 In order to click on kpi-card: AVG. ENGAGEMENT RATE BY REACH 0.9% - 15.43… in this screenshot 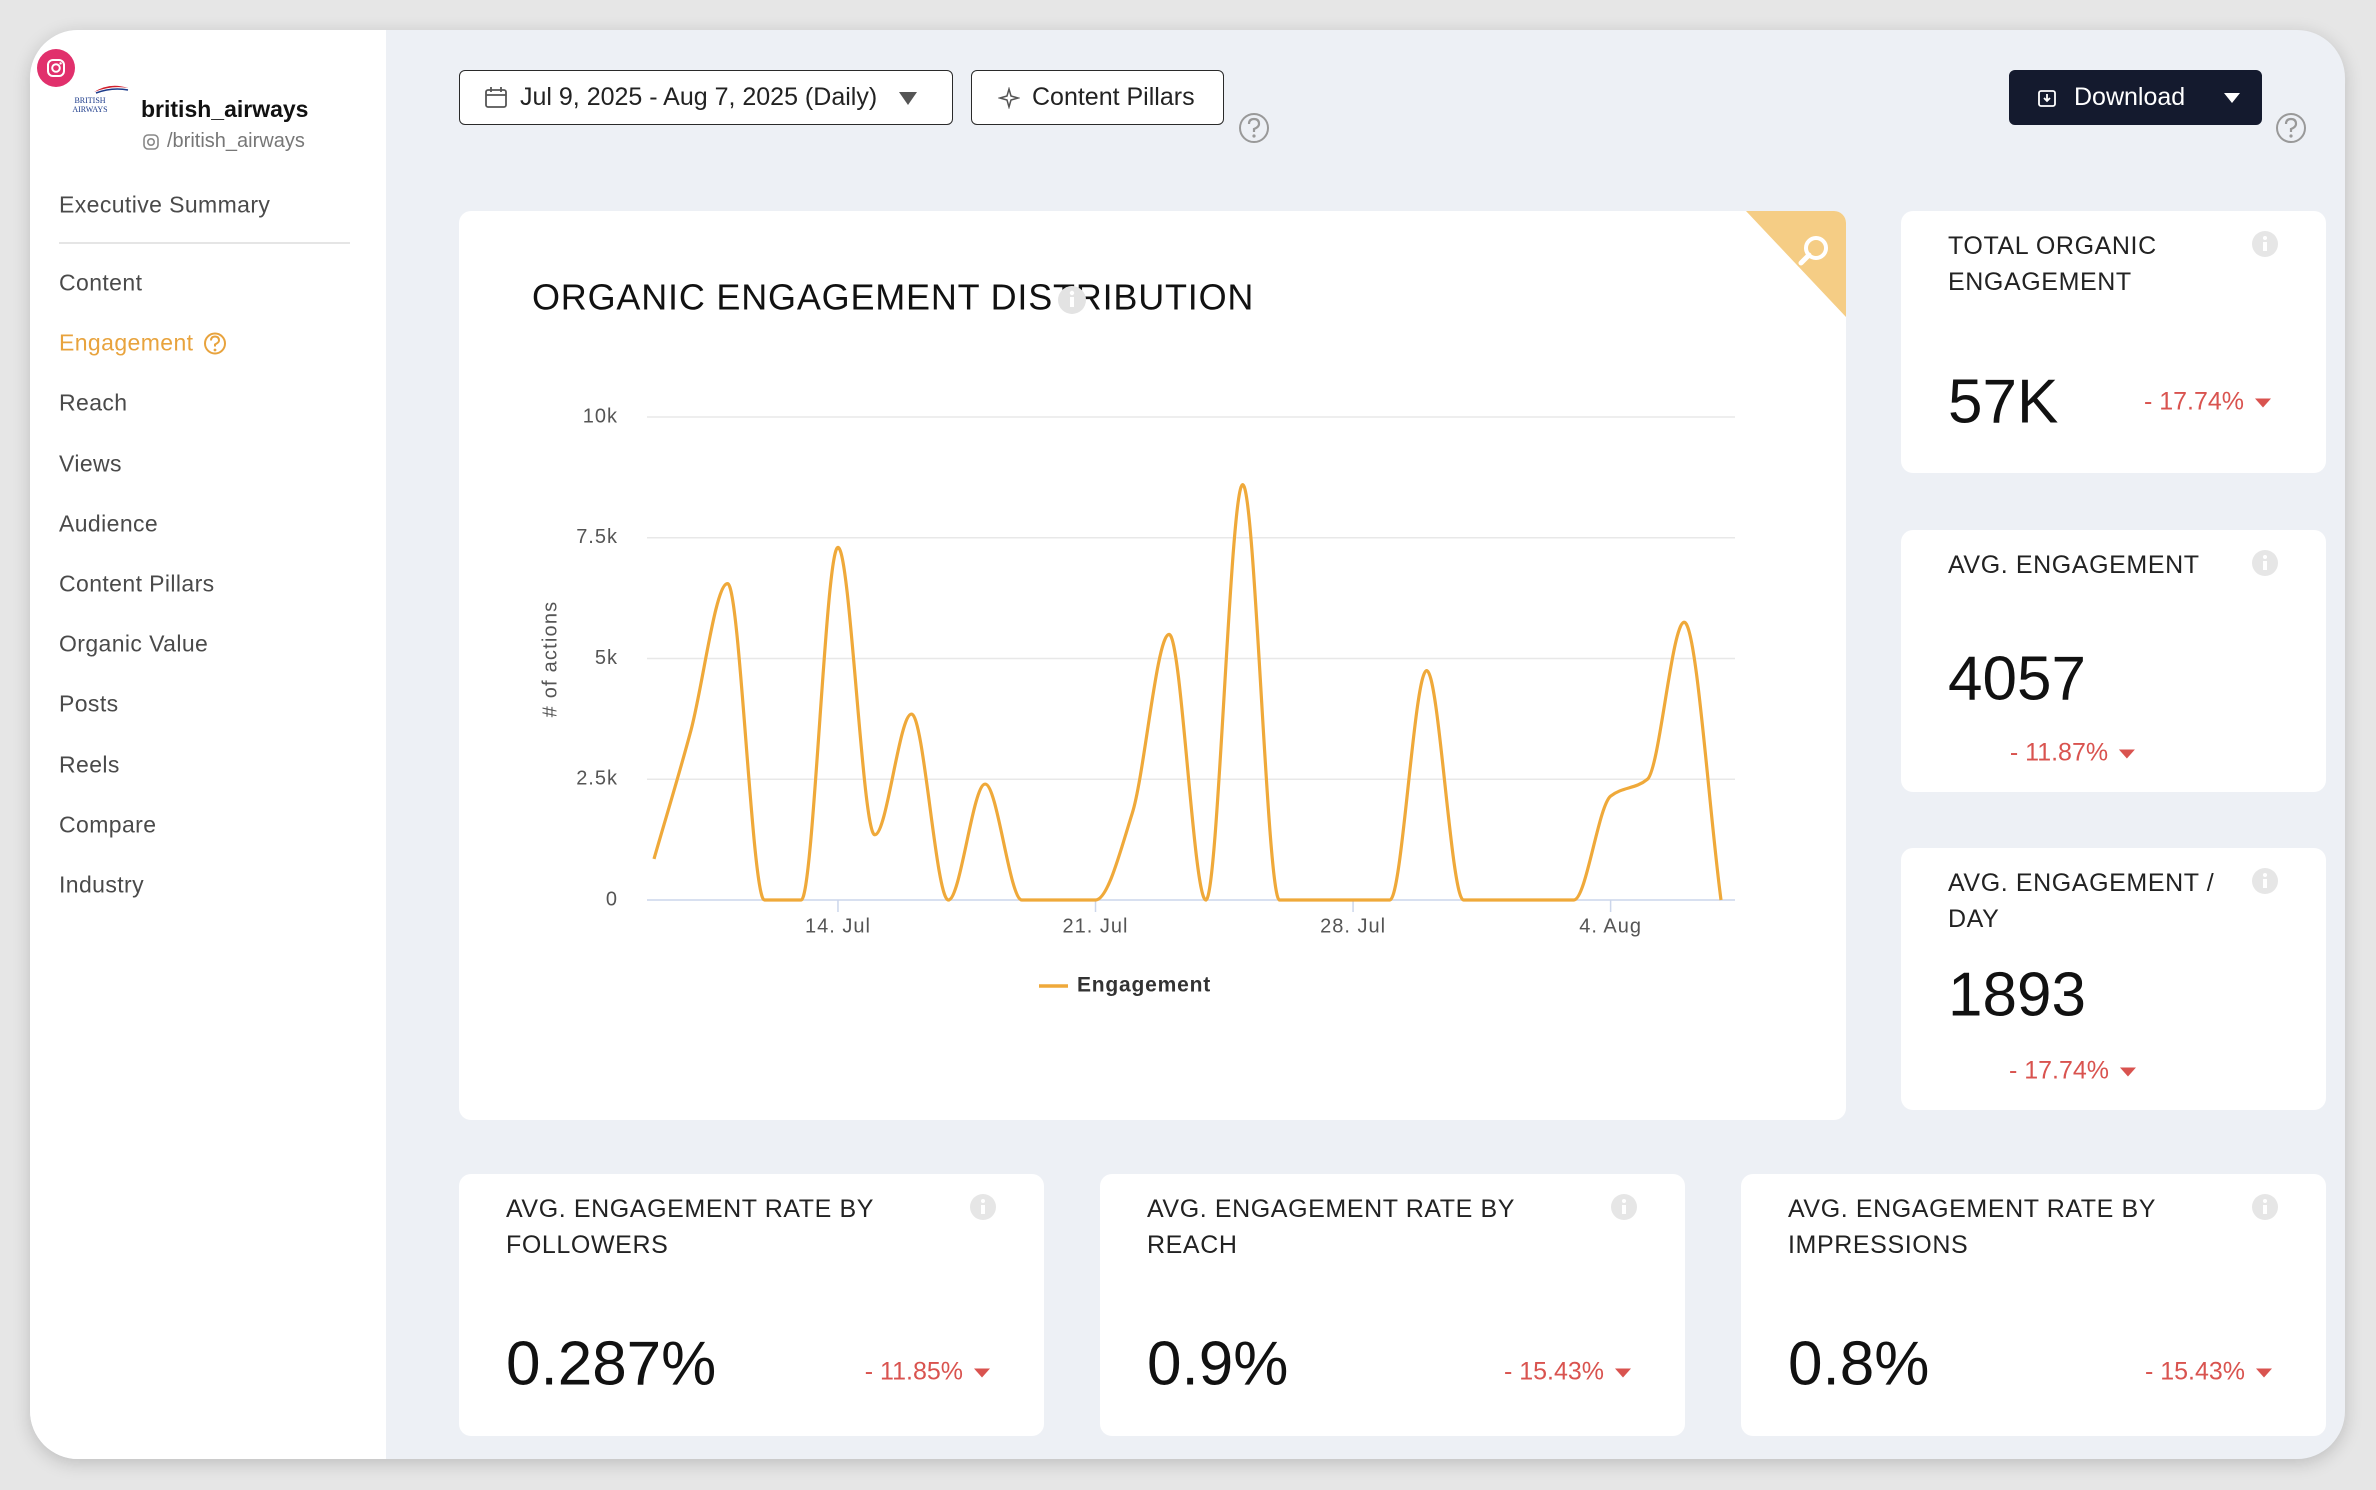, I will do `click(1392, 1305)`.